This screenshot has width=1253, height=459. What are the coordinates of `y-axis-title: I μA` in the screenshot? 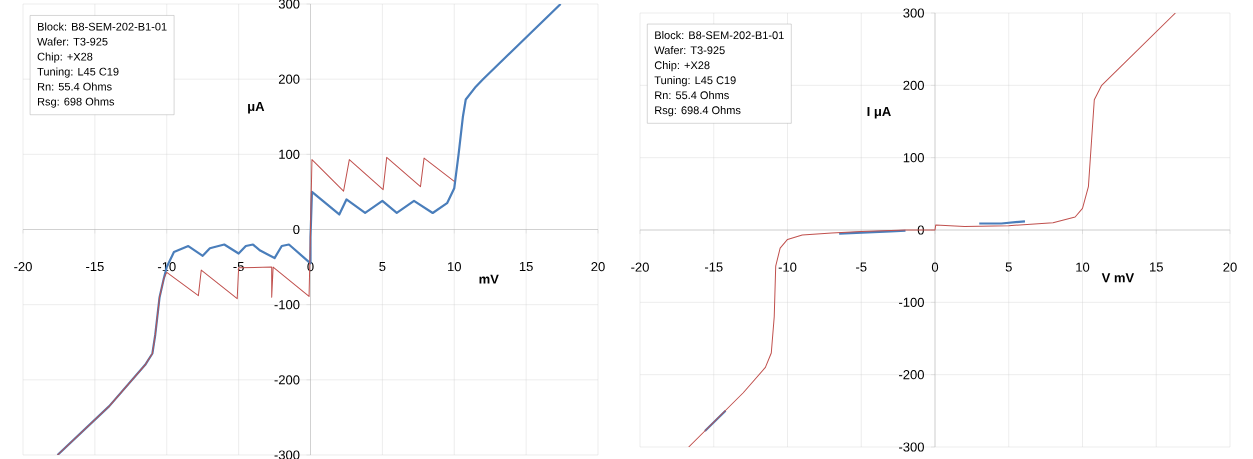 It's located at (879, 113).